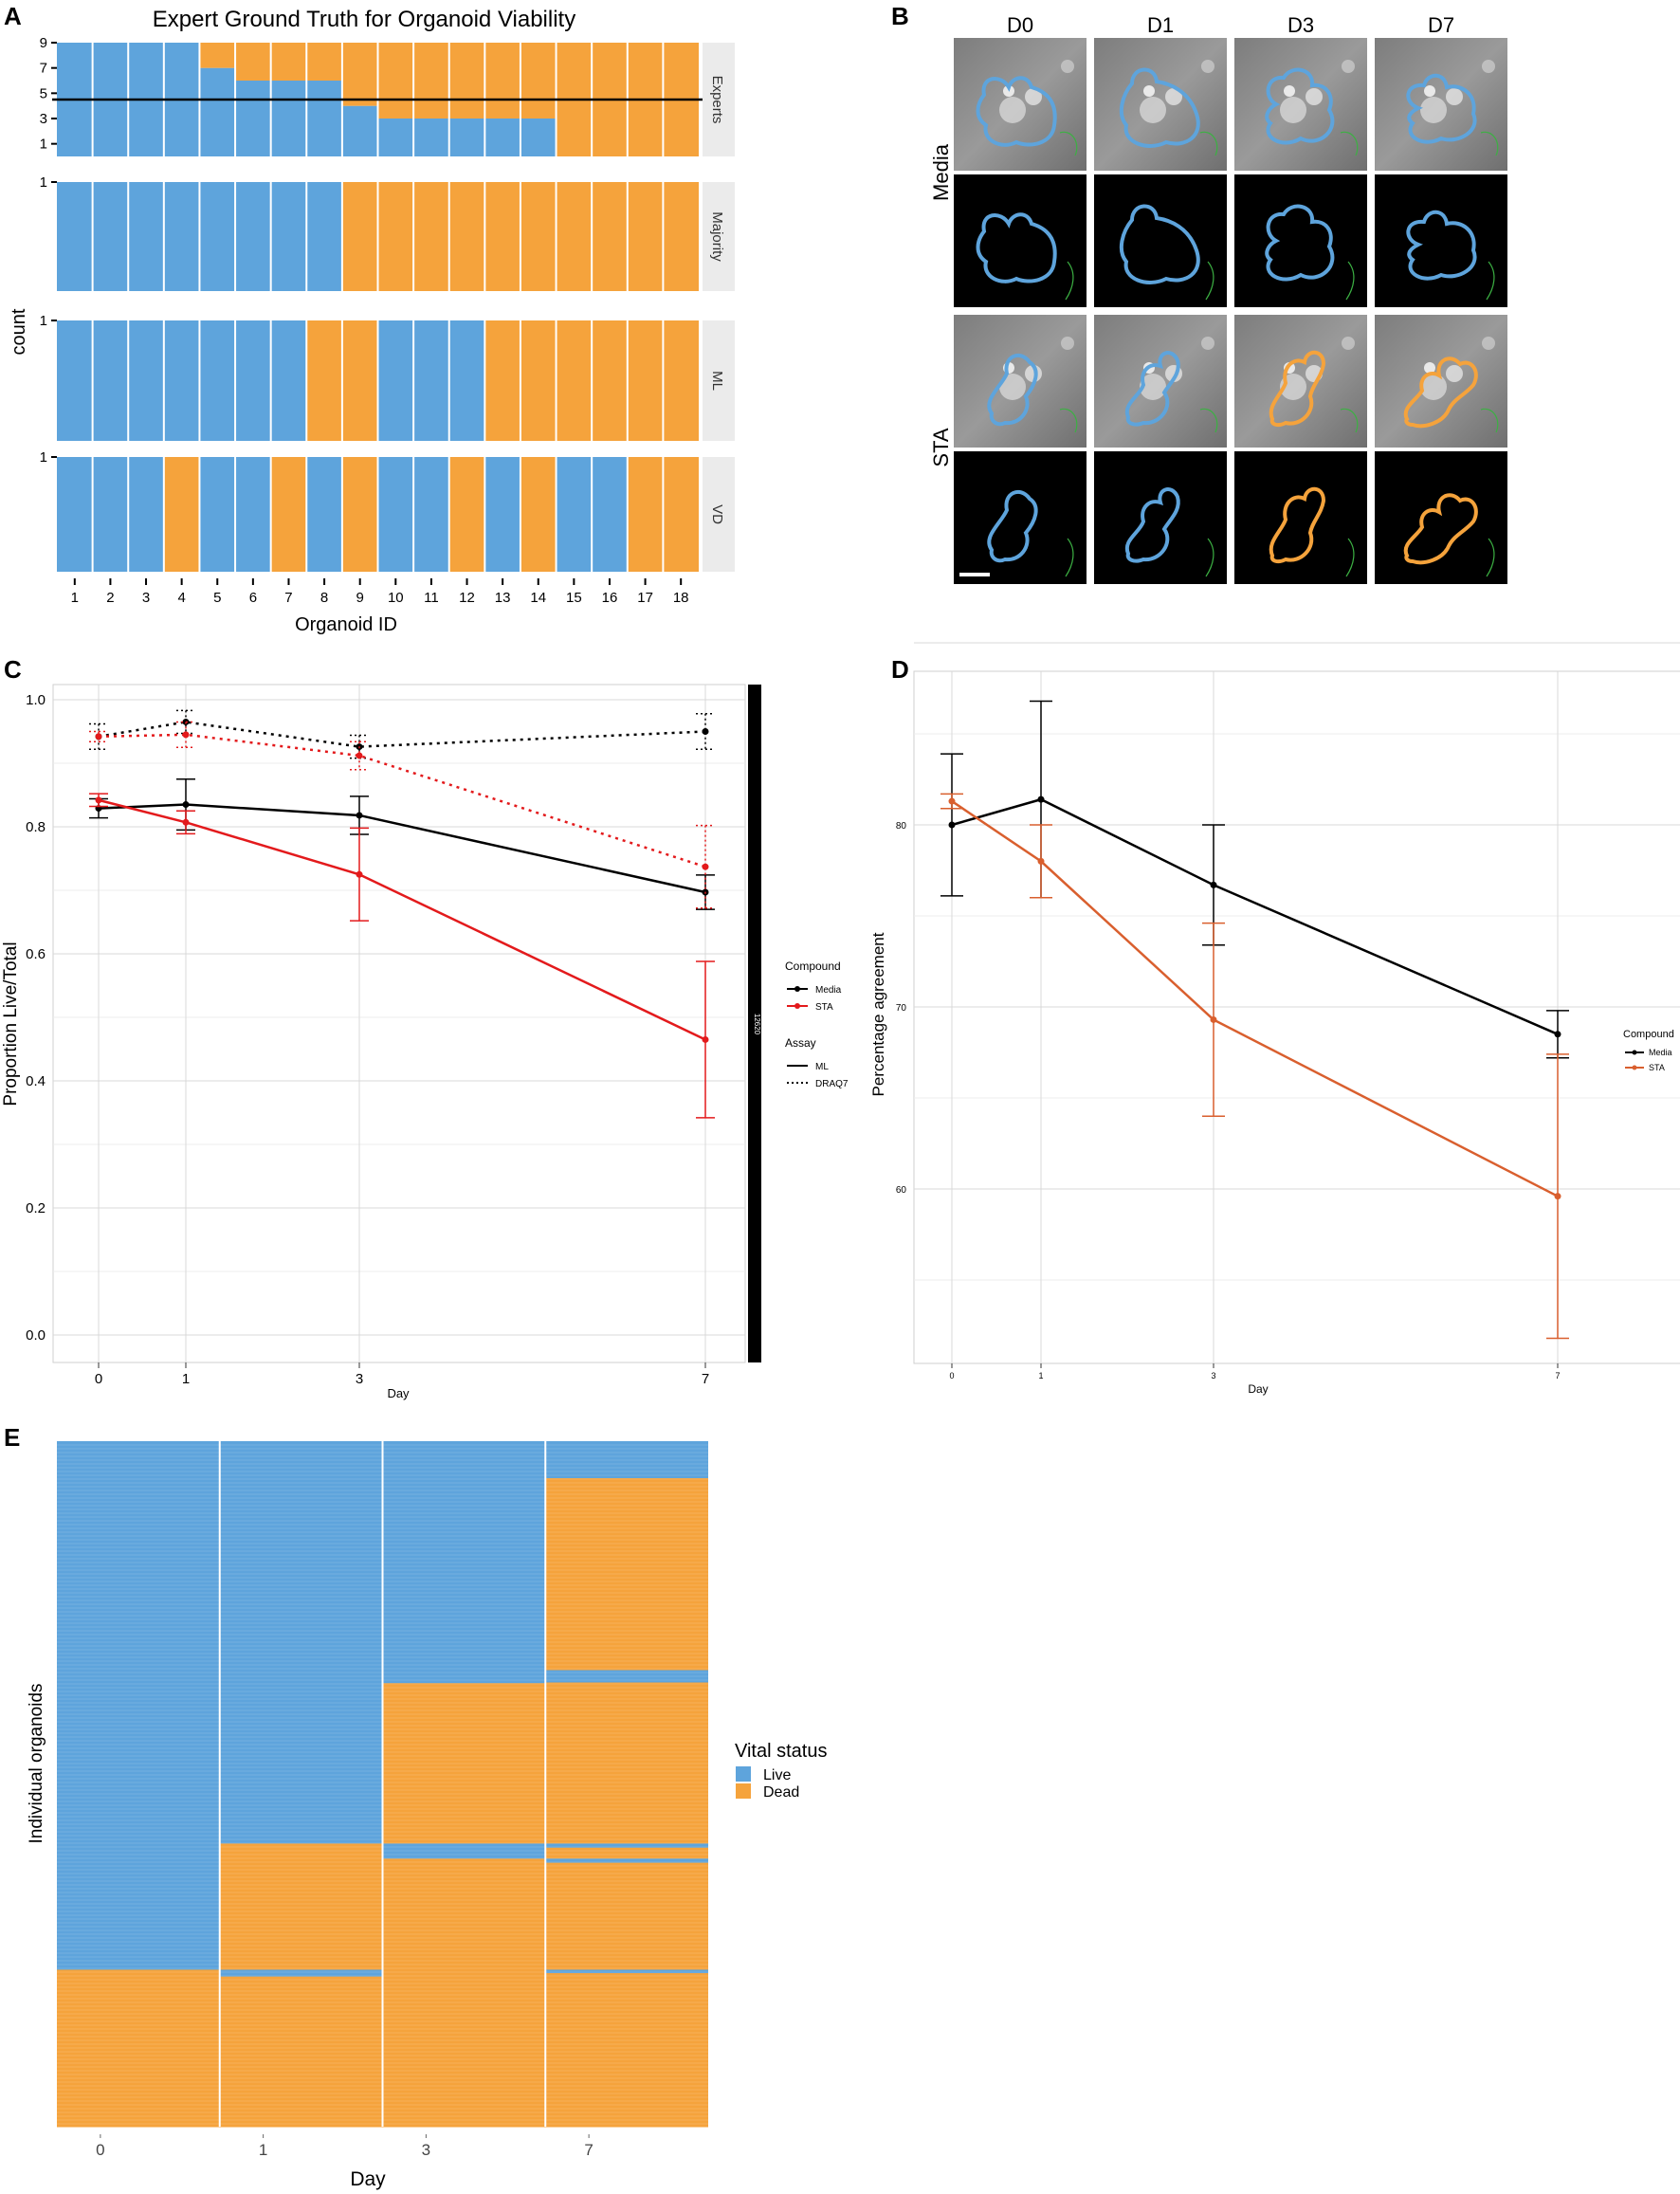  I want to click on panel-label-c: C, so click(13, 669).